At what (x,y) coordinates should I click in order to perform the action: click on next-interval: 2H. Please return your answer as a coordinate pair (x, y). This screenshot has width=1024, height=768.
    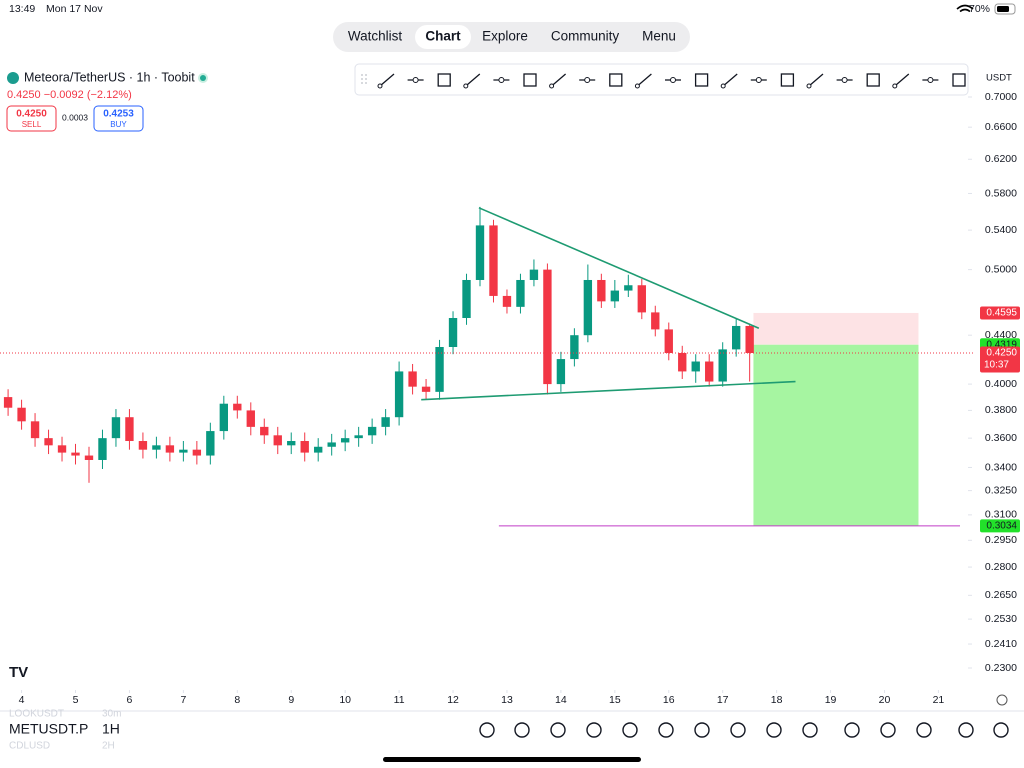
    Looking at the image, I should click on (108, 746).